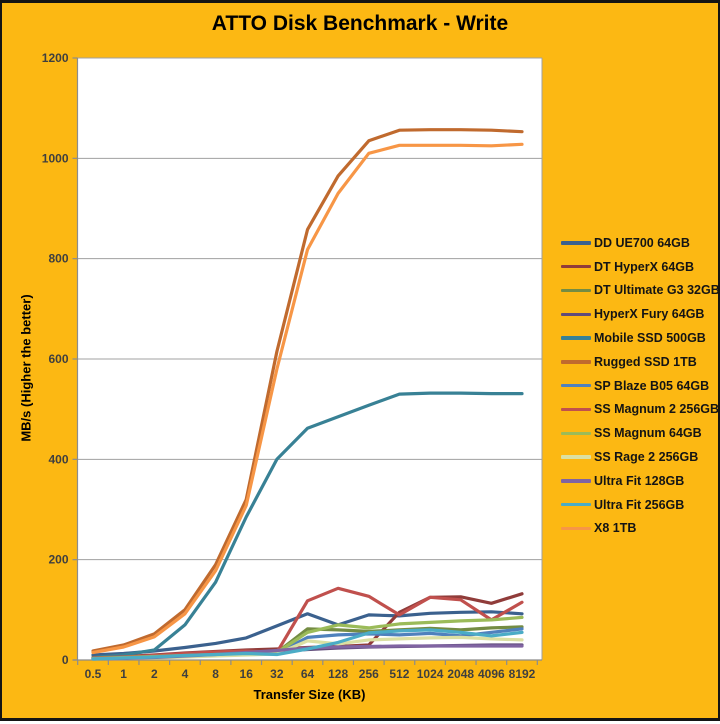 The height and width of the screenshot is (724, 720). I want to click on legend-label: SS Magnum 64GB, so click(648, 433).